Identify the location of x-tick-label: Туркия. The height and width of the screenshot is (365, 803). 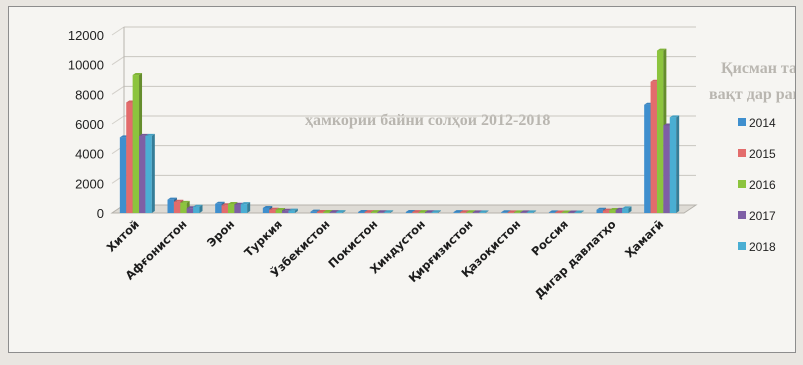
(263, 238).